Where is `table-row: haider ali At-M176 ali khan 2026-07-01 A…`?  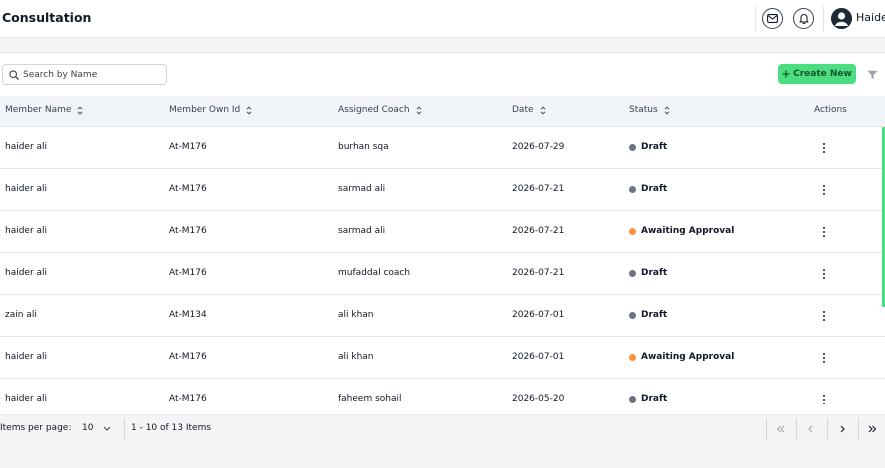
table-row: haider ali At-M176 ali khan 2026-07-01 A… is located at coordinates (442, 358).